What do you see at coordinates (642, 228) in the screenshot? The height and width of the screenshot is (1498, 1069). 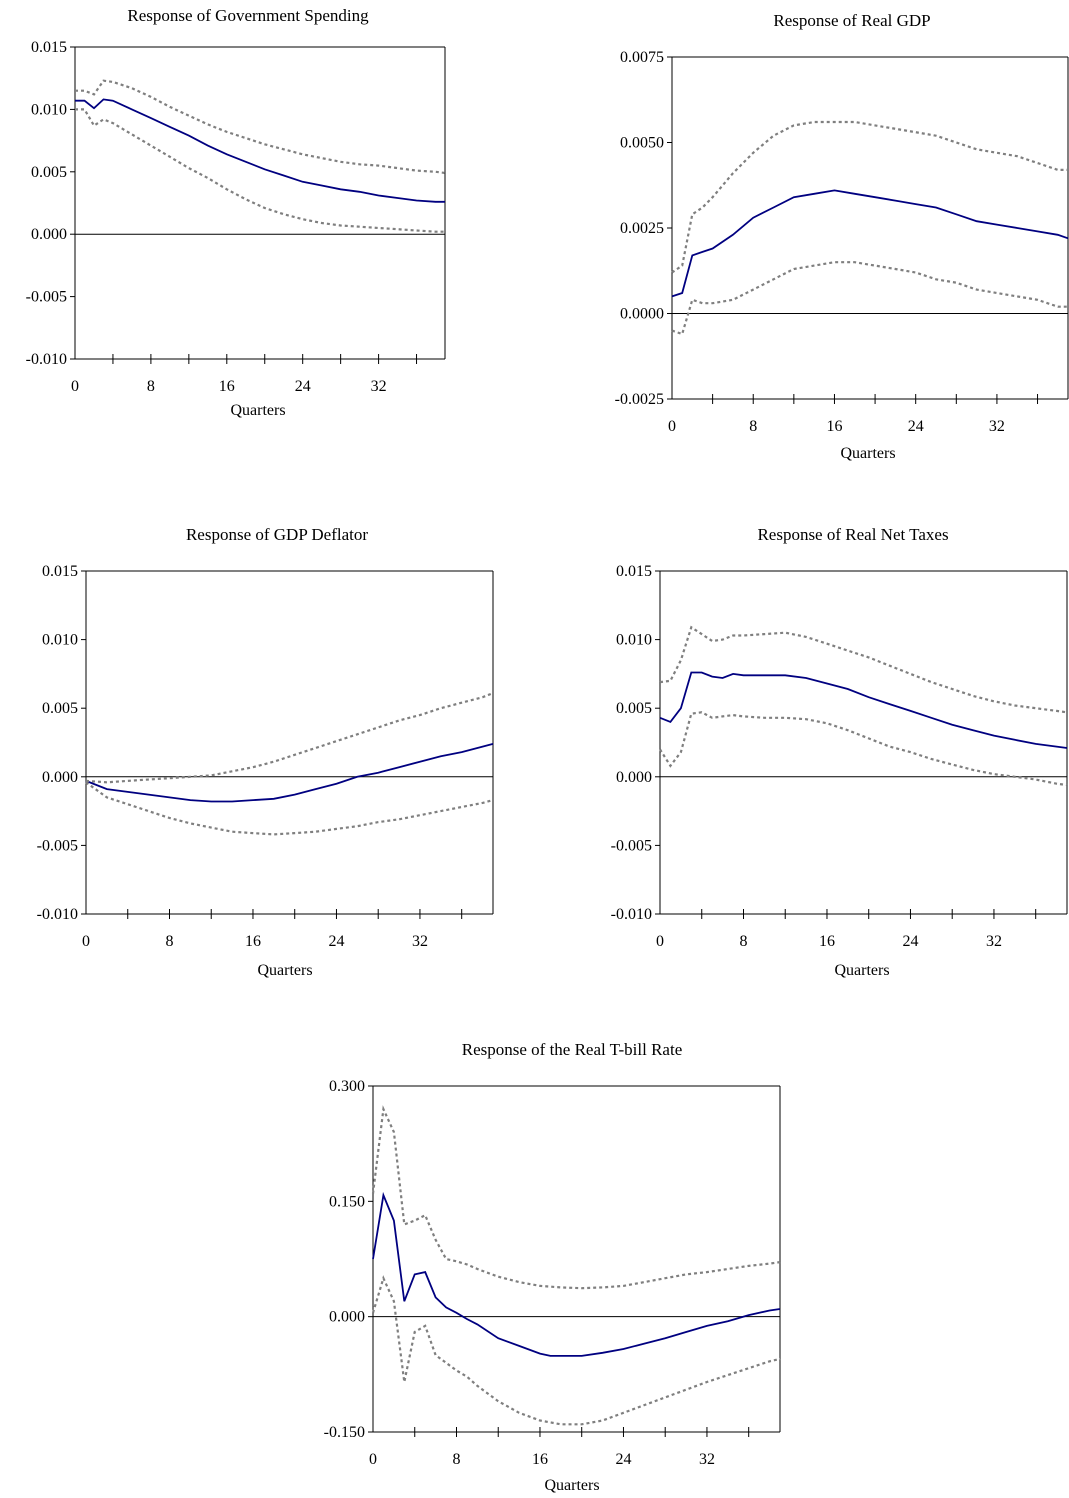 I see `y-tick-label: 0.0025` at bounding box center [642, 228].